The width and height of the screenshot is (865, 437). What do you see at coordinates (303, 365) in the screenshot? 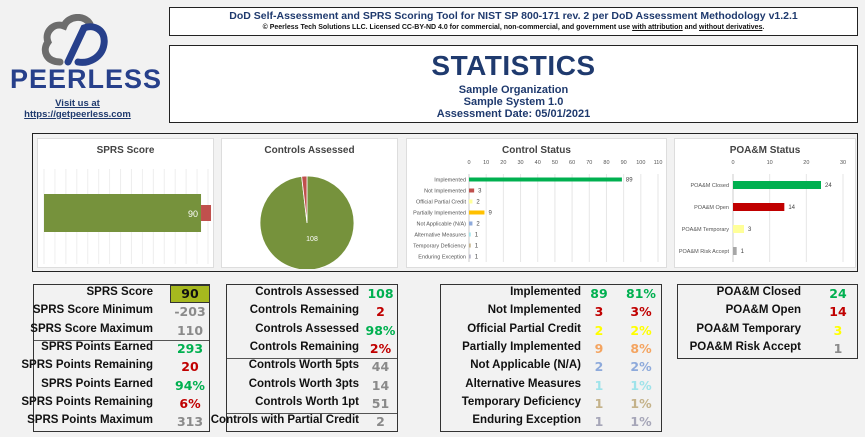
I see `row-label: Controls Worth 5pts` at bounding box center [303, 365].